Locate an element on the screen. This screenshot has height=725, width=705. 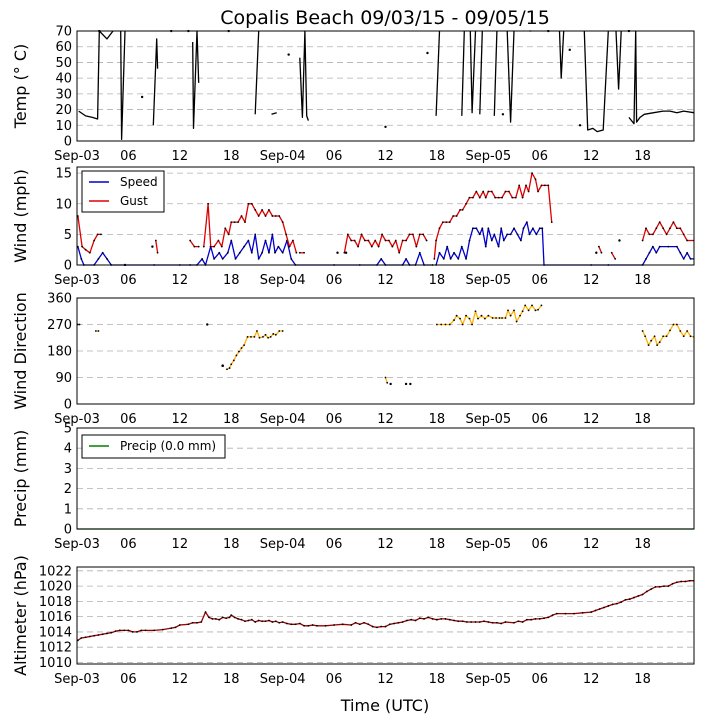
y-tick-label: 4 is located at coordinates (68, 449).